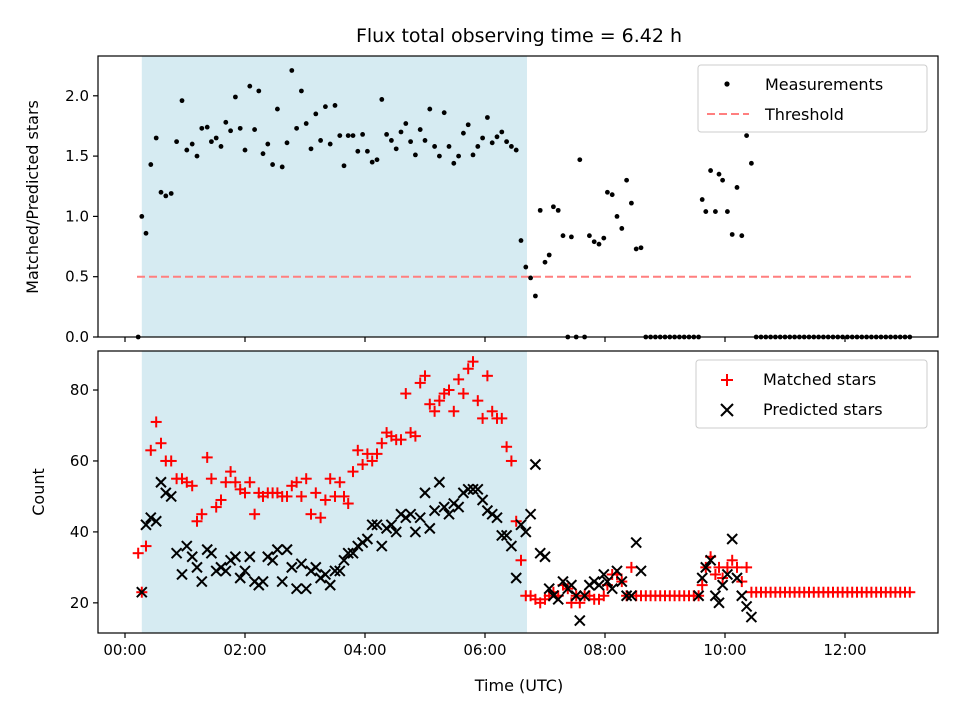 The width and height of the screenshot is (960, 720). Describe the element at coordinates (364, 650) in the screenshot. I see `bottom-x-tick-label: 04:00` at that location.